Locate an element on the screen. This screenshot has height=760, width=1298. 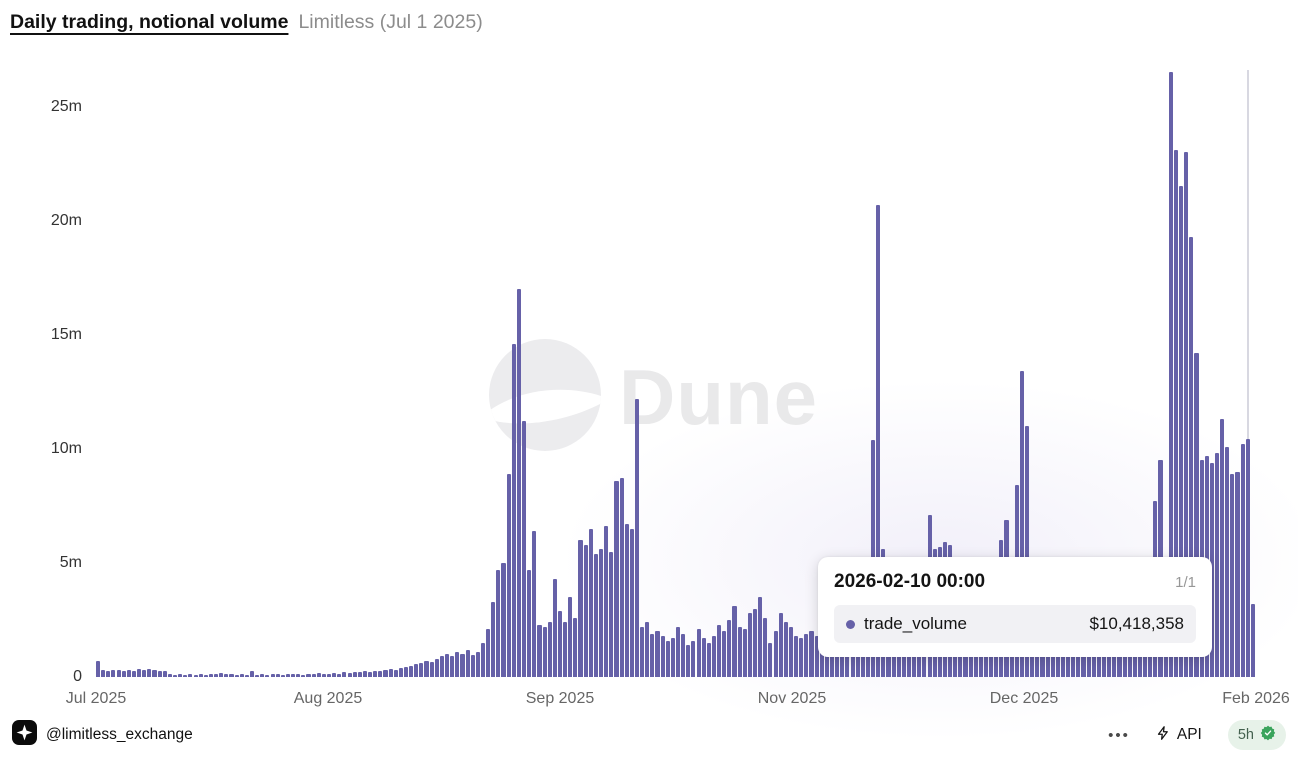
api-button: API is located at coordinates (1179, 735).